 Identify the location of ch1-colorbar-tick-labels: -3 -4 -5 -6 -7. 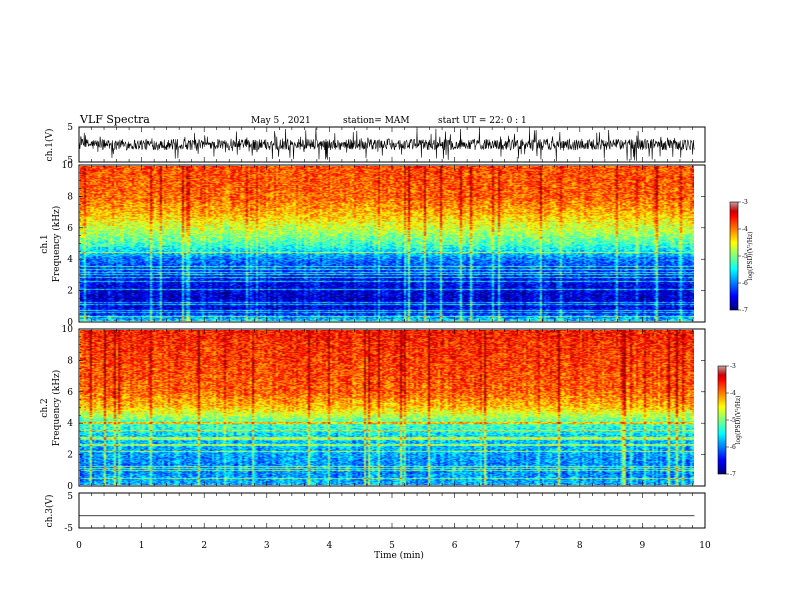
(743, 256).